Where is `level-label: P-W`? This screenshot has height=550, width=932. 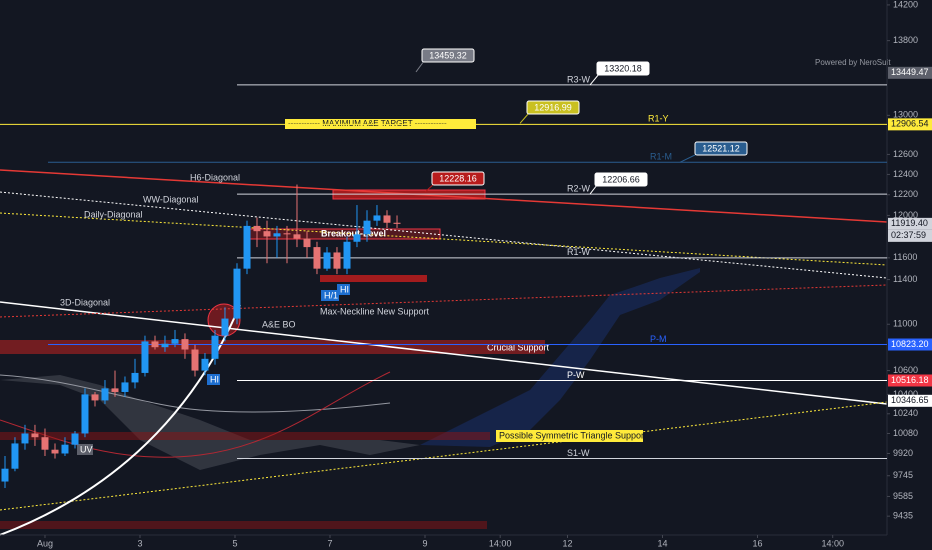 level-label: P-W is located at coordinates (576, 375).